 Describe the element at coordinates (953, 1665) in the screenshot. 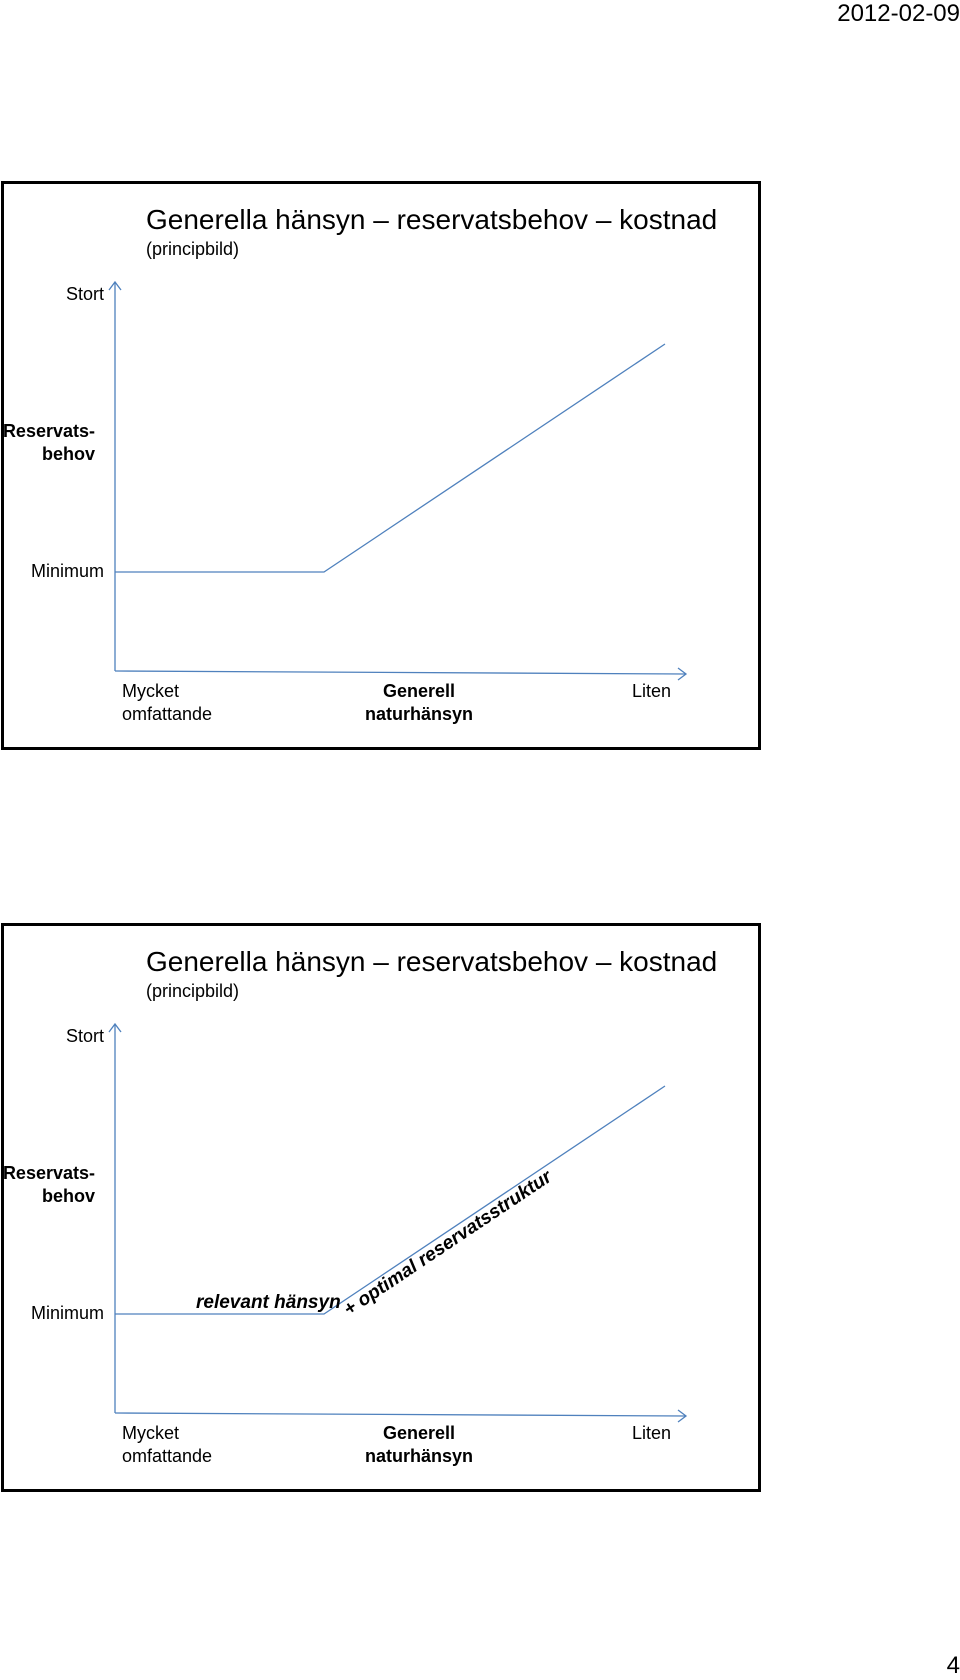

I see `page-number: 4` at that location.